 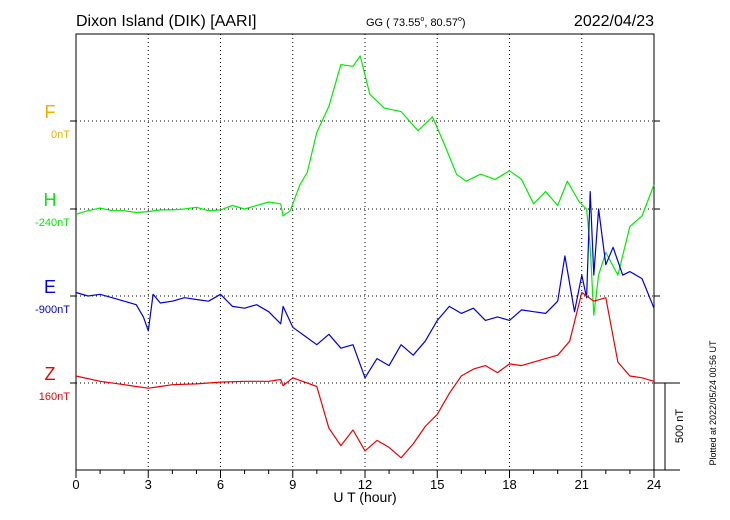 I want to click on x-axis-label: U T (hour), so click(x=364, y=497).